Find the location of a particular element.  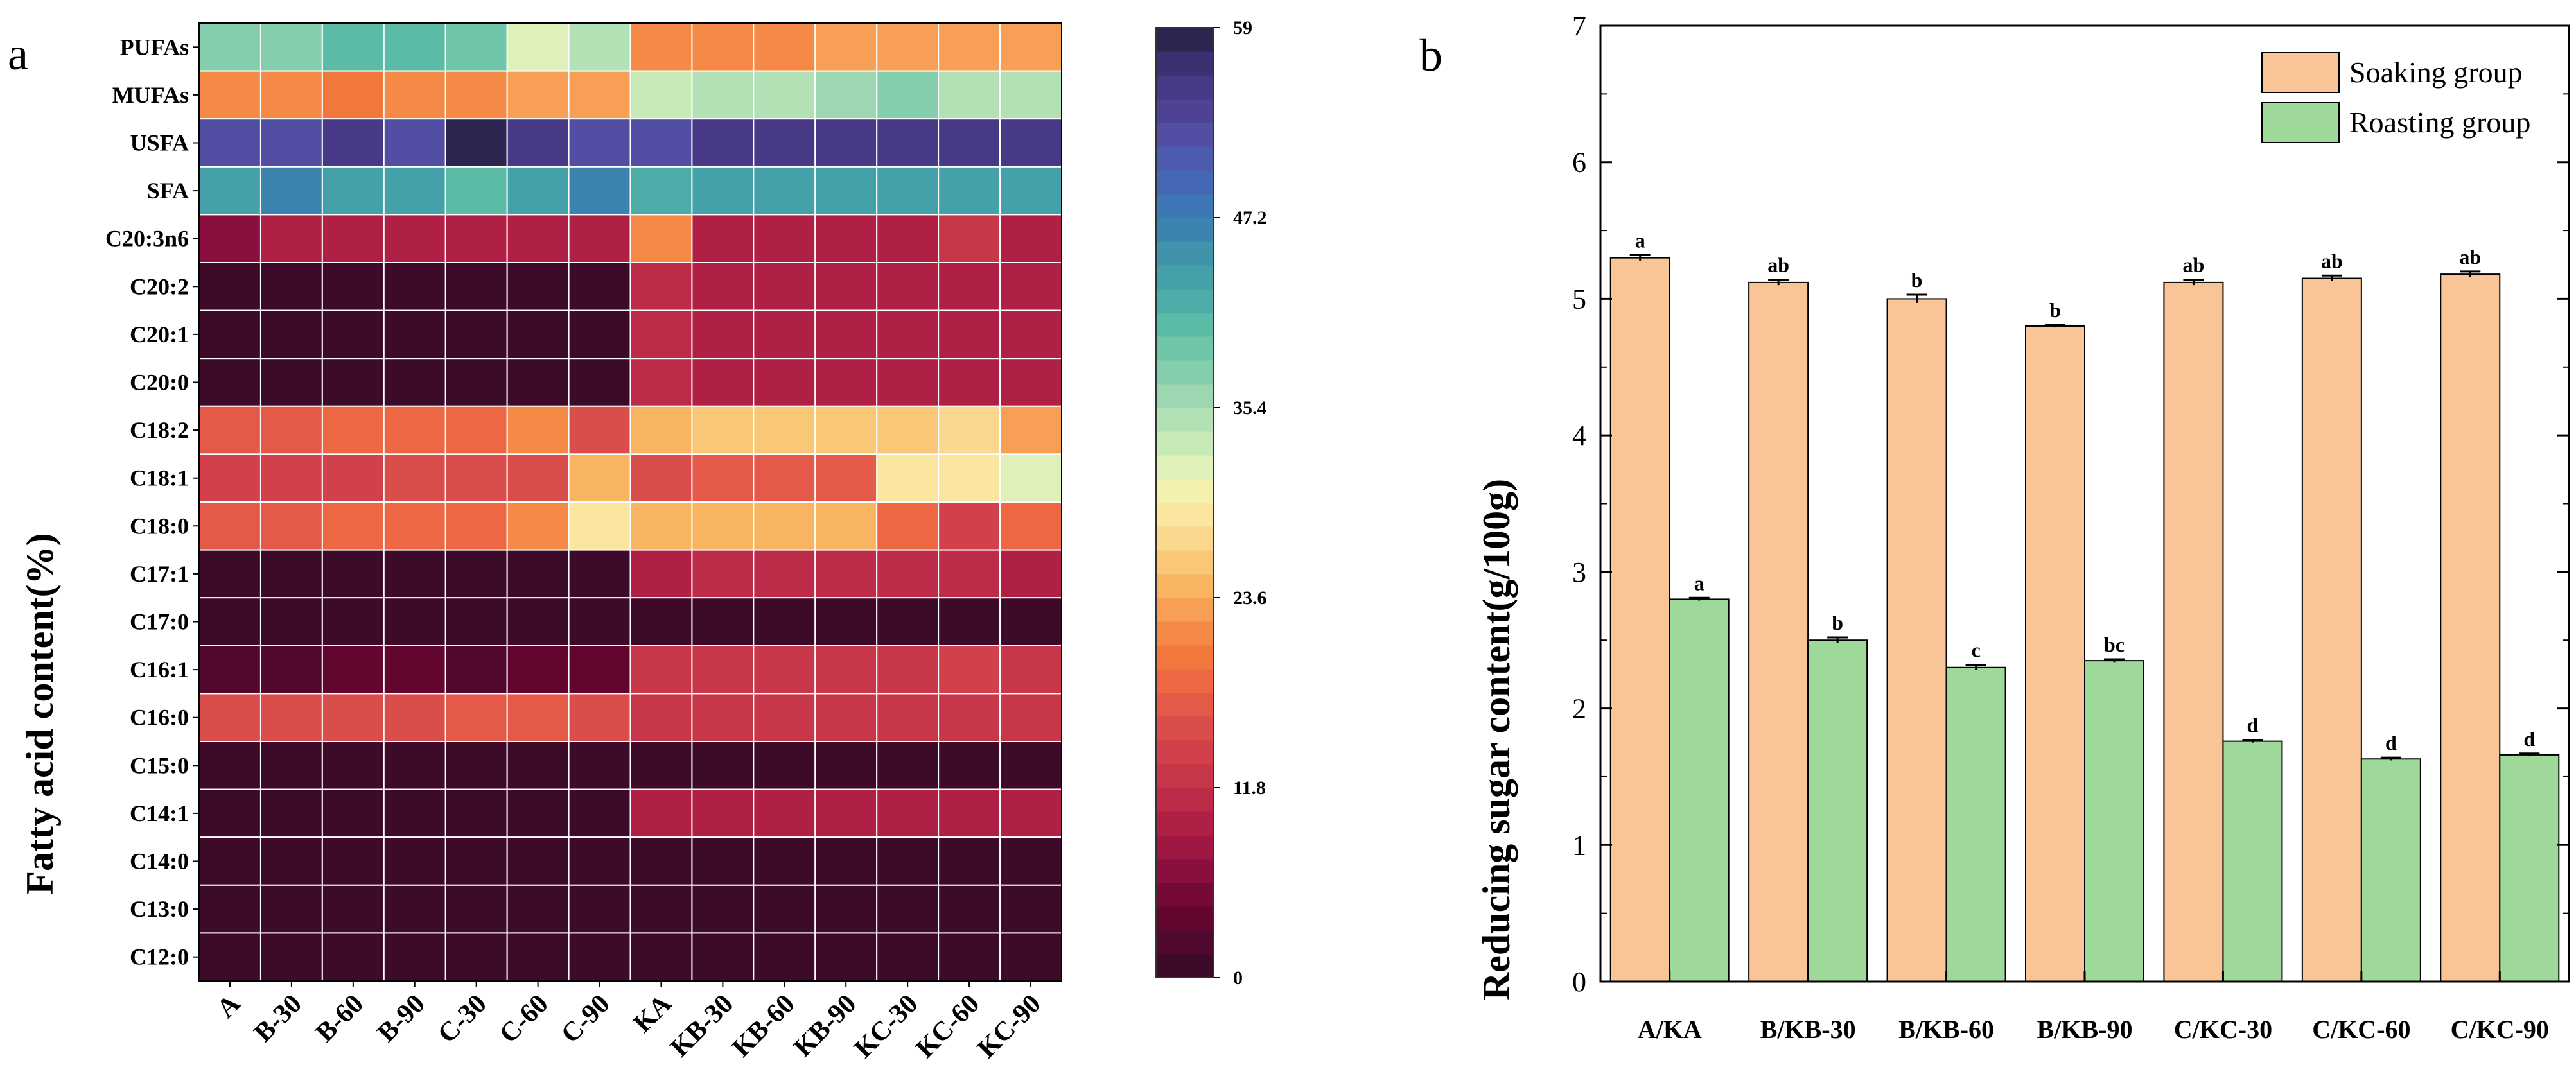

column-label: KC-30 is located at coordinates (887, 1026).